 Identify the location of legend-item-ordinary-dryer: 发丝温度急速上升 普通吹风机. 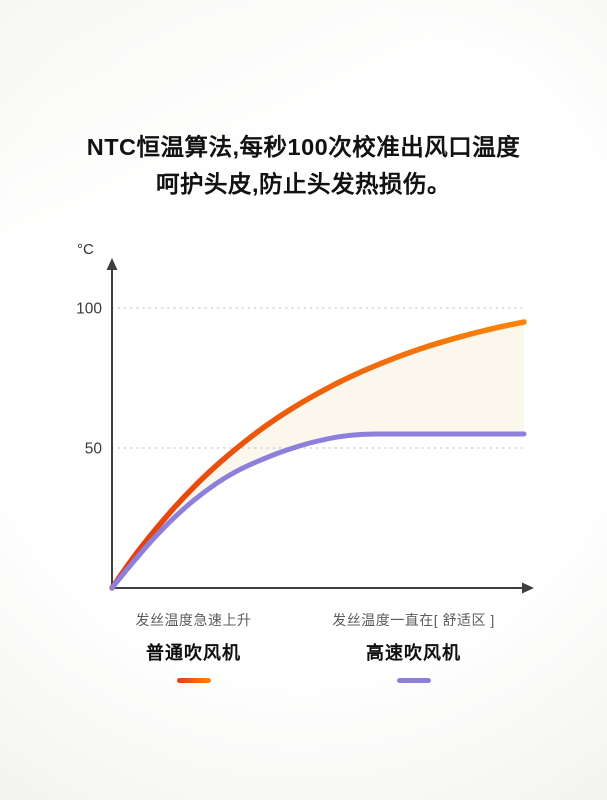
(194, 646).